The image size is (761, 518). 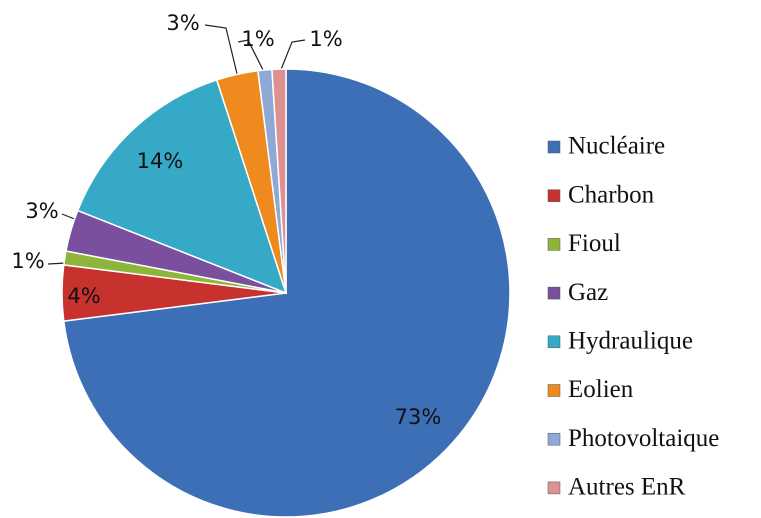 What do you see at coordinates (627, 487) in the screenshot?
I see `legend-label: Autres EnR` at bounding box center [627, 487].